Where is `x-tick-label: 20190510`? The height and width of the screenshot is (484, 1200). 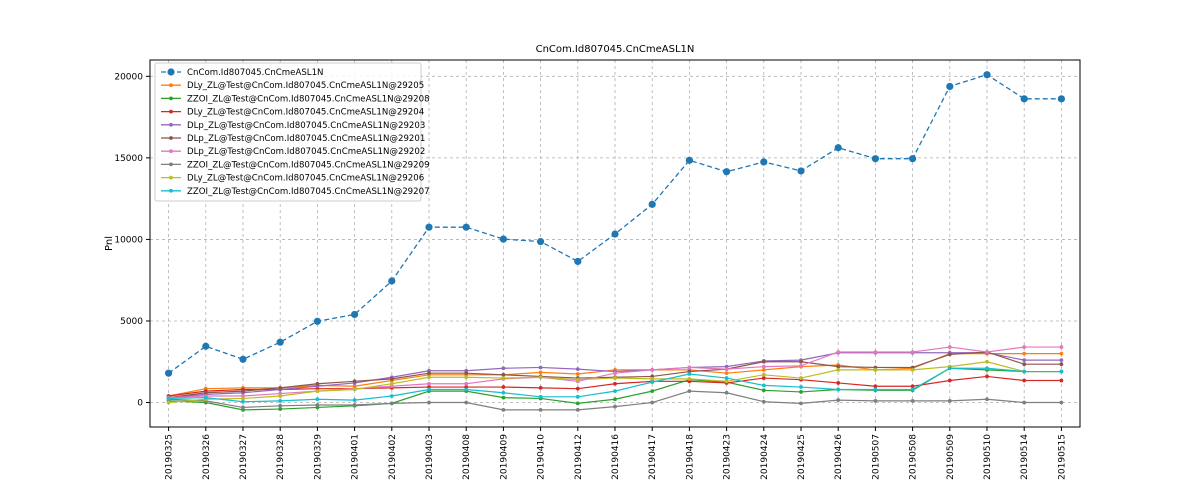
x-tick-label: 20190510 is located at coordinates (988, 457).